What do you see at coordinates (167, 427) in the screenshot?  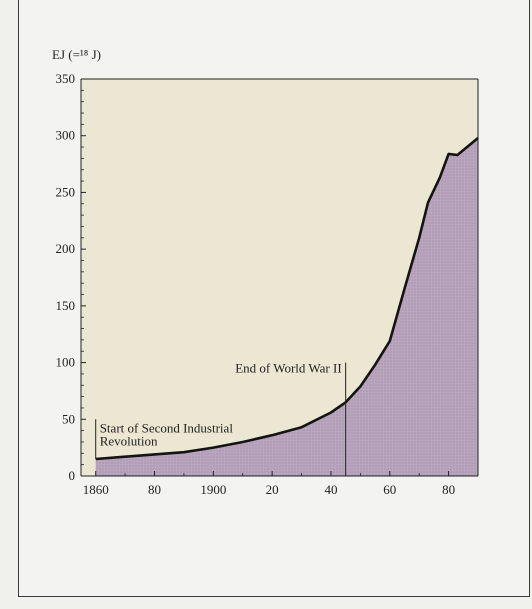 I see `annotation-industrial-revolution: Start of Second Industrial` at bounding box center [167, 427].